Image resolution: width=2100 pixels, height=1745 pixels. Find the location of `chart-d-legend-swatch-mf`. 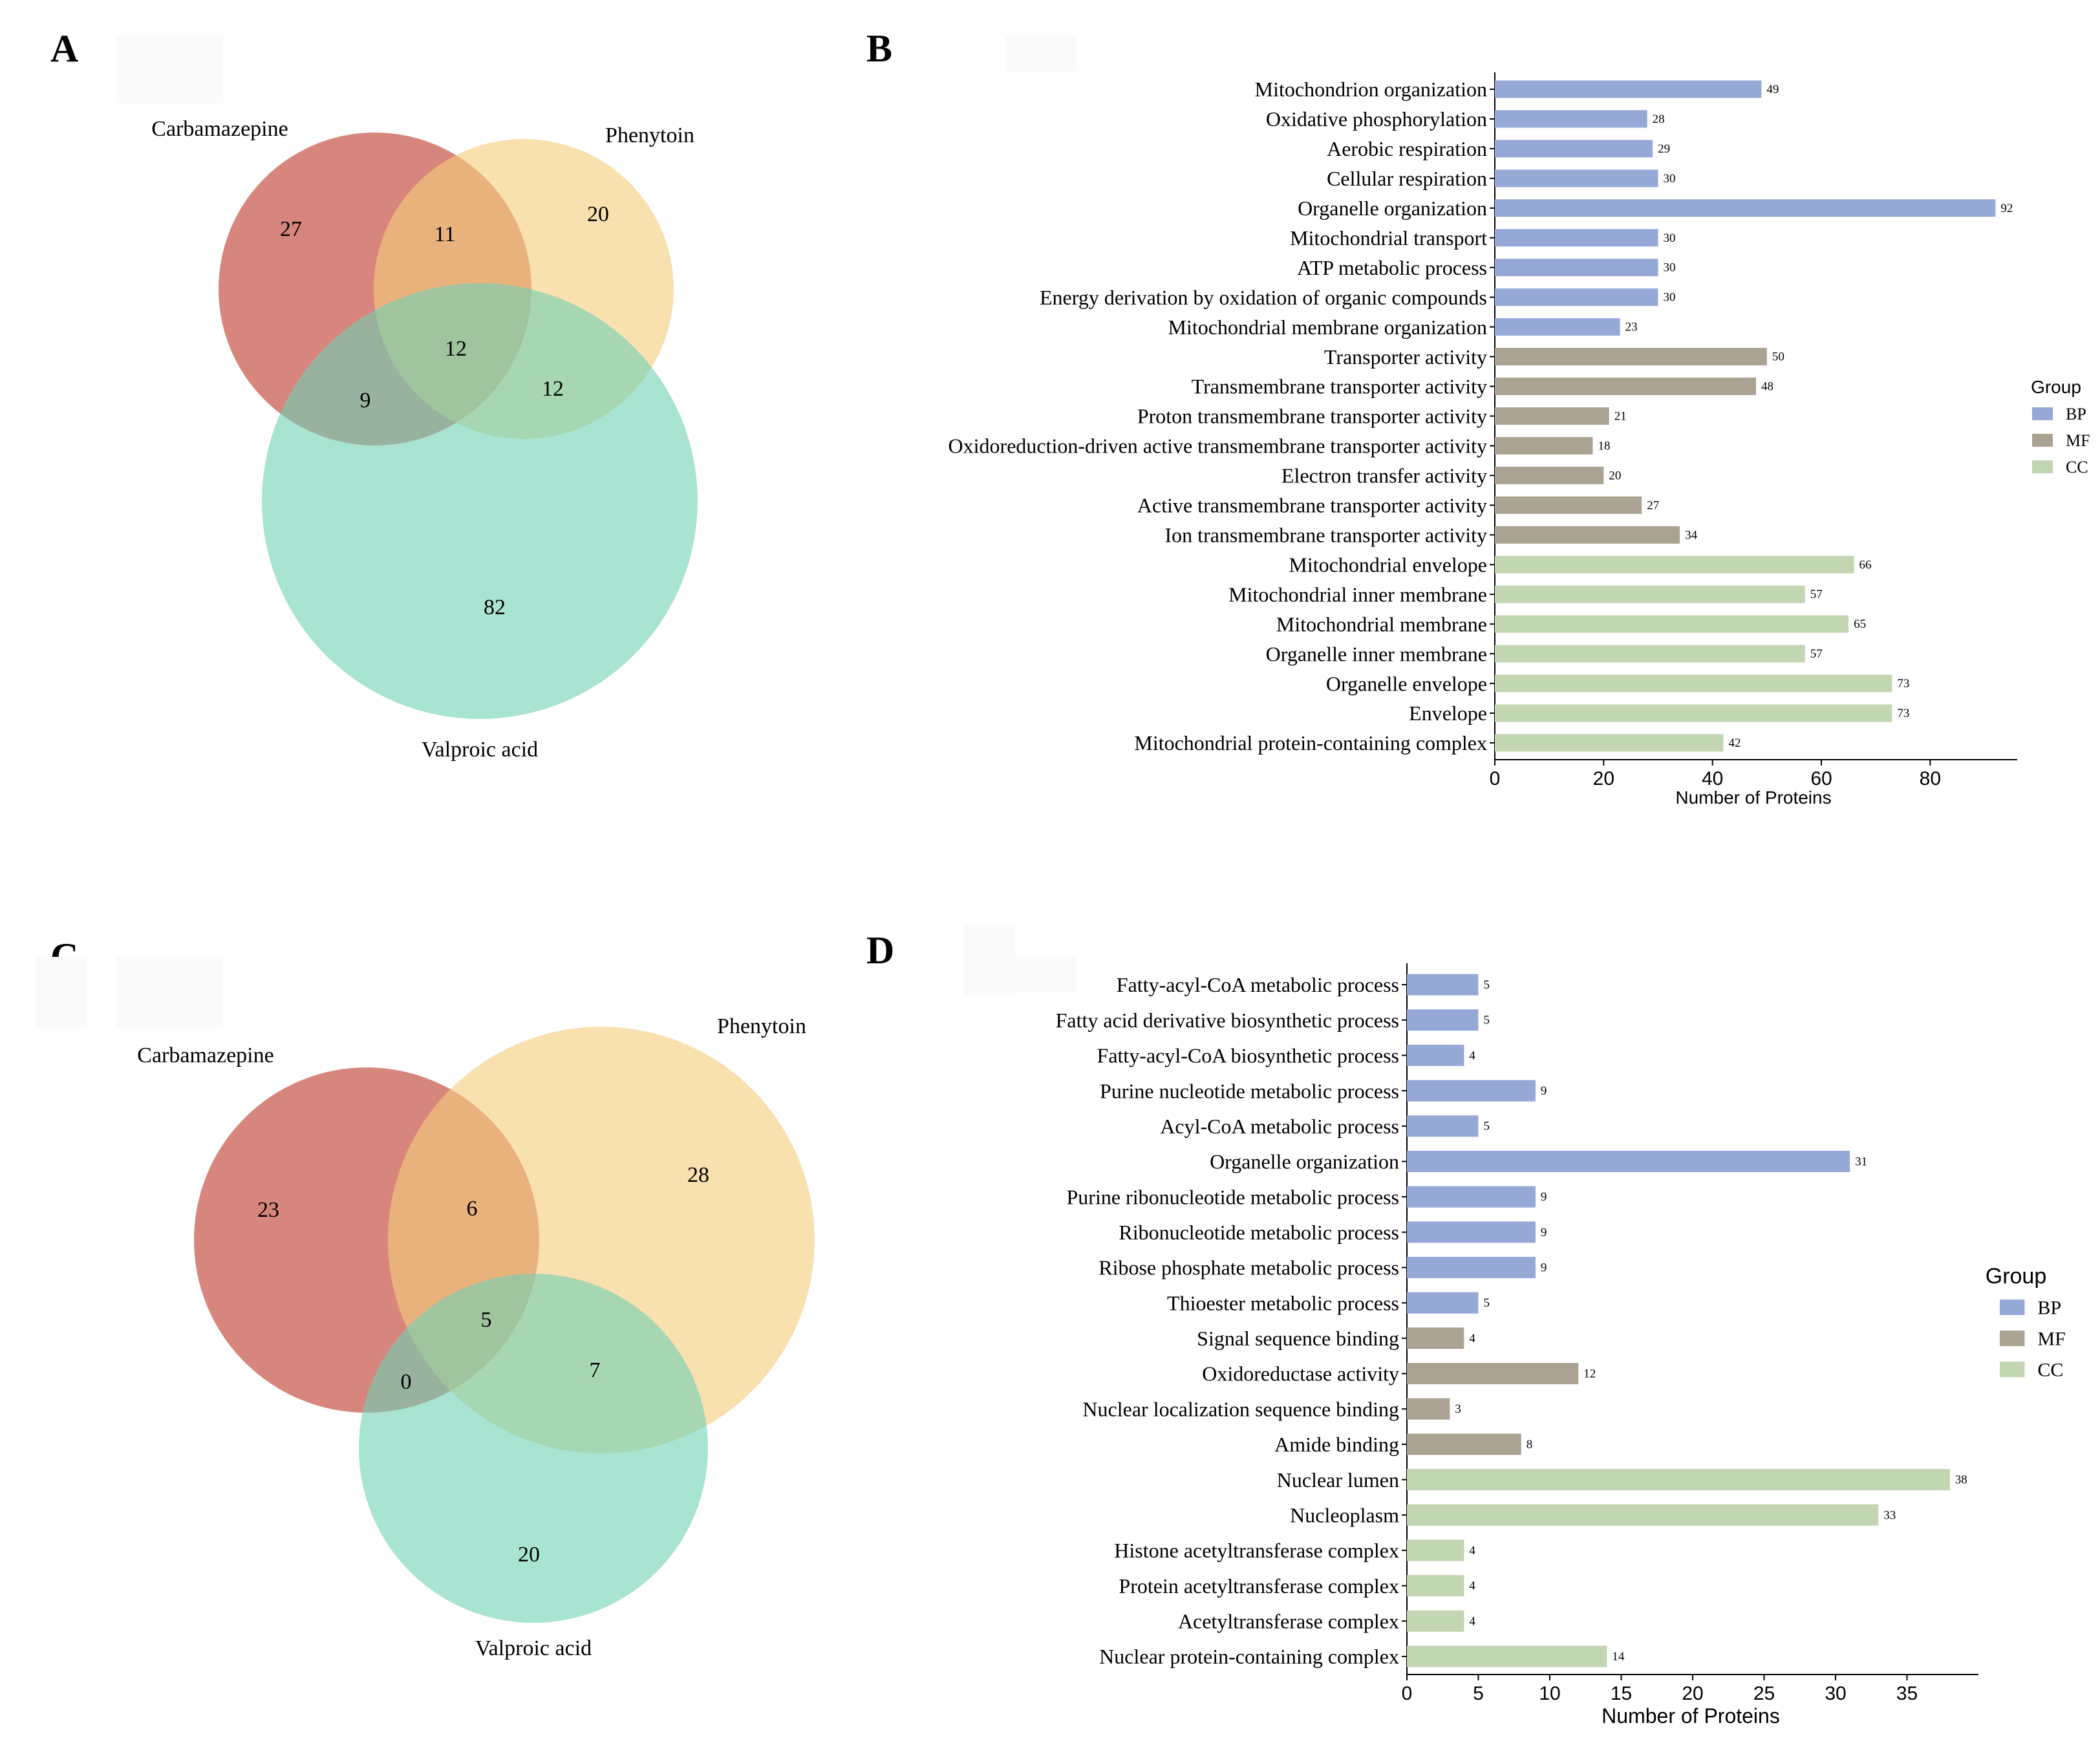

chart-d-legend-swatch-mf is located at coordinates (2012, 1338).